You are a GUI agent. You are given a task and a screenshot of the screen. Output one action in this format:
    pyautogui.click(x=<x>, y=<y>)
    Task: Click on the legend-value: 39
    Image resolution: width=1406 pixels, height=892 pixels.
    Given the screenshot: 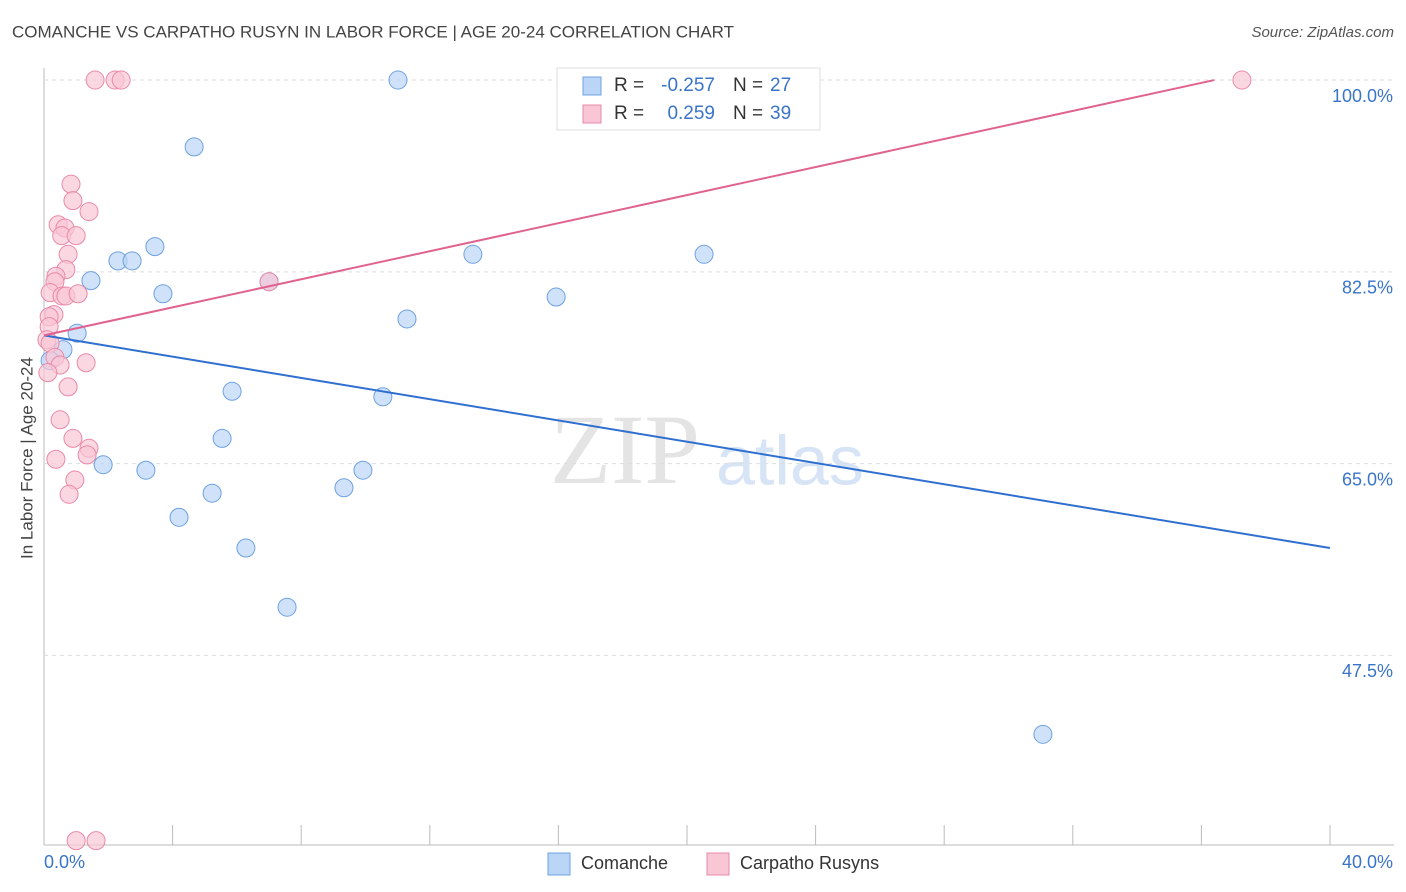 What is the action you would take?
    pyautogui.click(x=780, y=113)
    